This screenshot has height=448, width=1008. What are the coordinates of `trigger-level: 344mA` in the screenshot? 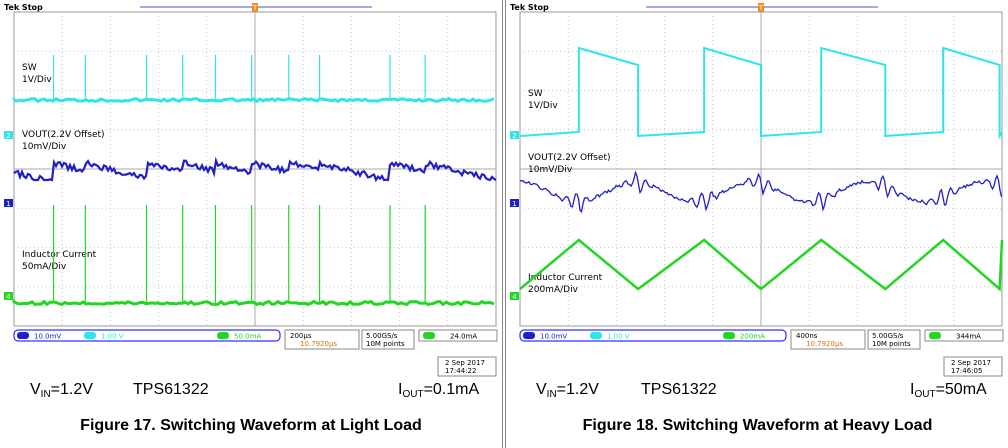 It's located at (968, 337).